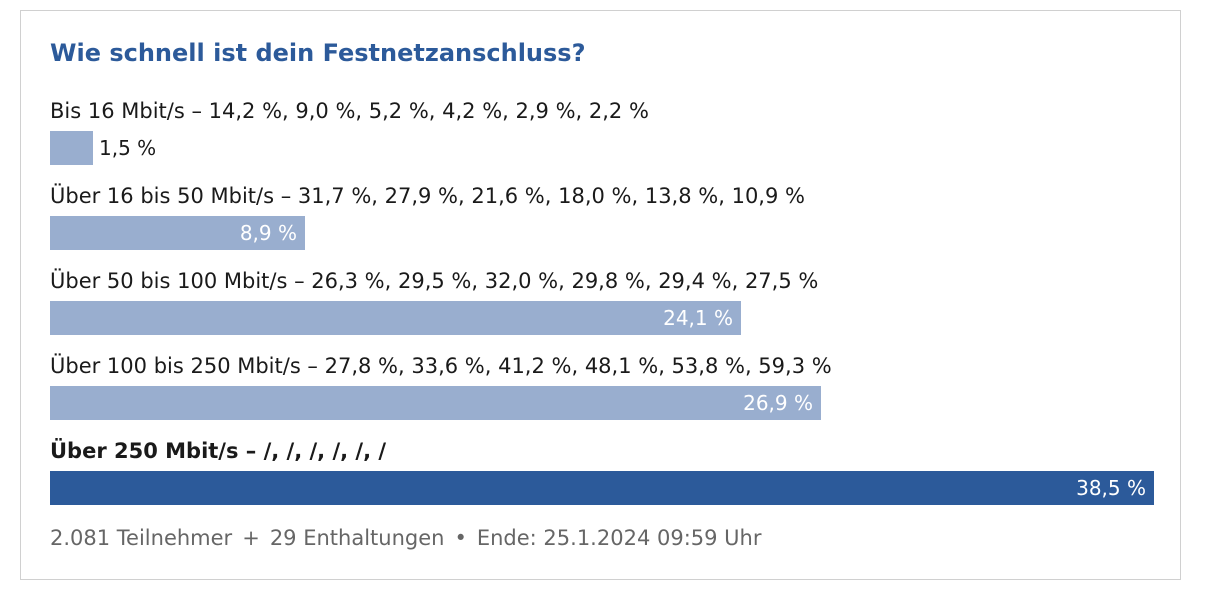 The width and height of the screenshot is (1205, 600). I want to click on poll-option: Über 250 Mbit/s – /, /, /, /, /, / 38,5 %, so click(602, 478).